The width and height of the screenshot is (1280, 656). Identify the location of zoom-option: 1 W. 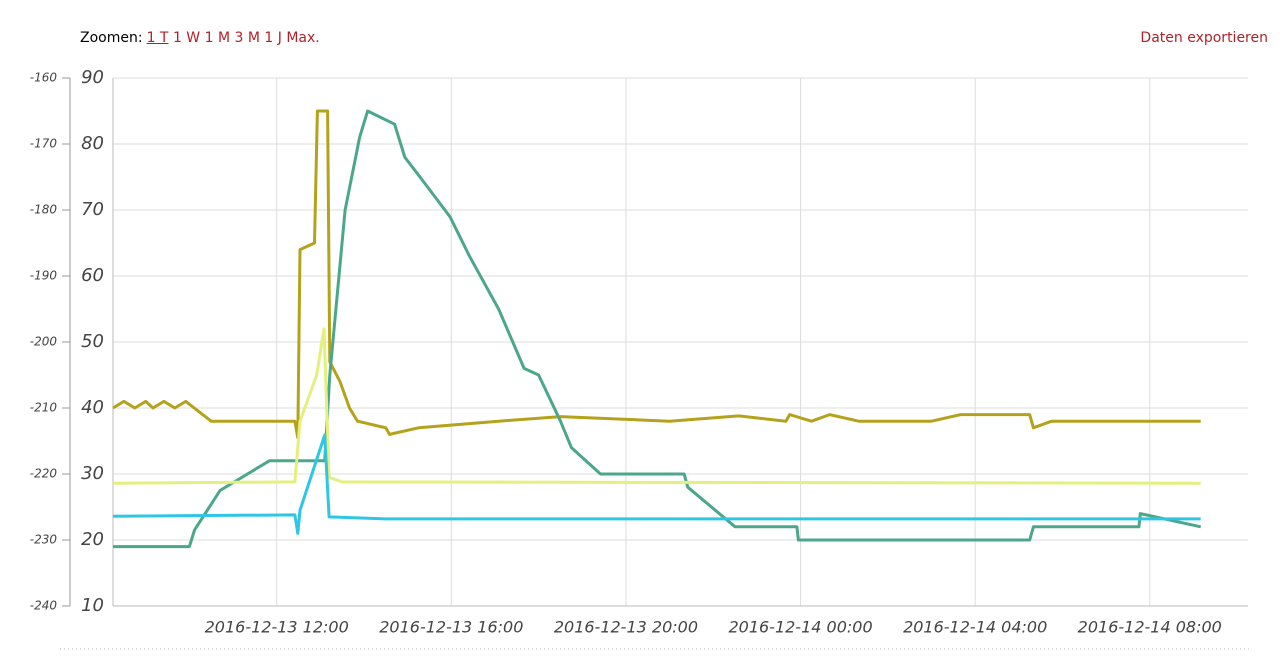
(186, 38).